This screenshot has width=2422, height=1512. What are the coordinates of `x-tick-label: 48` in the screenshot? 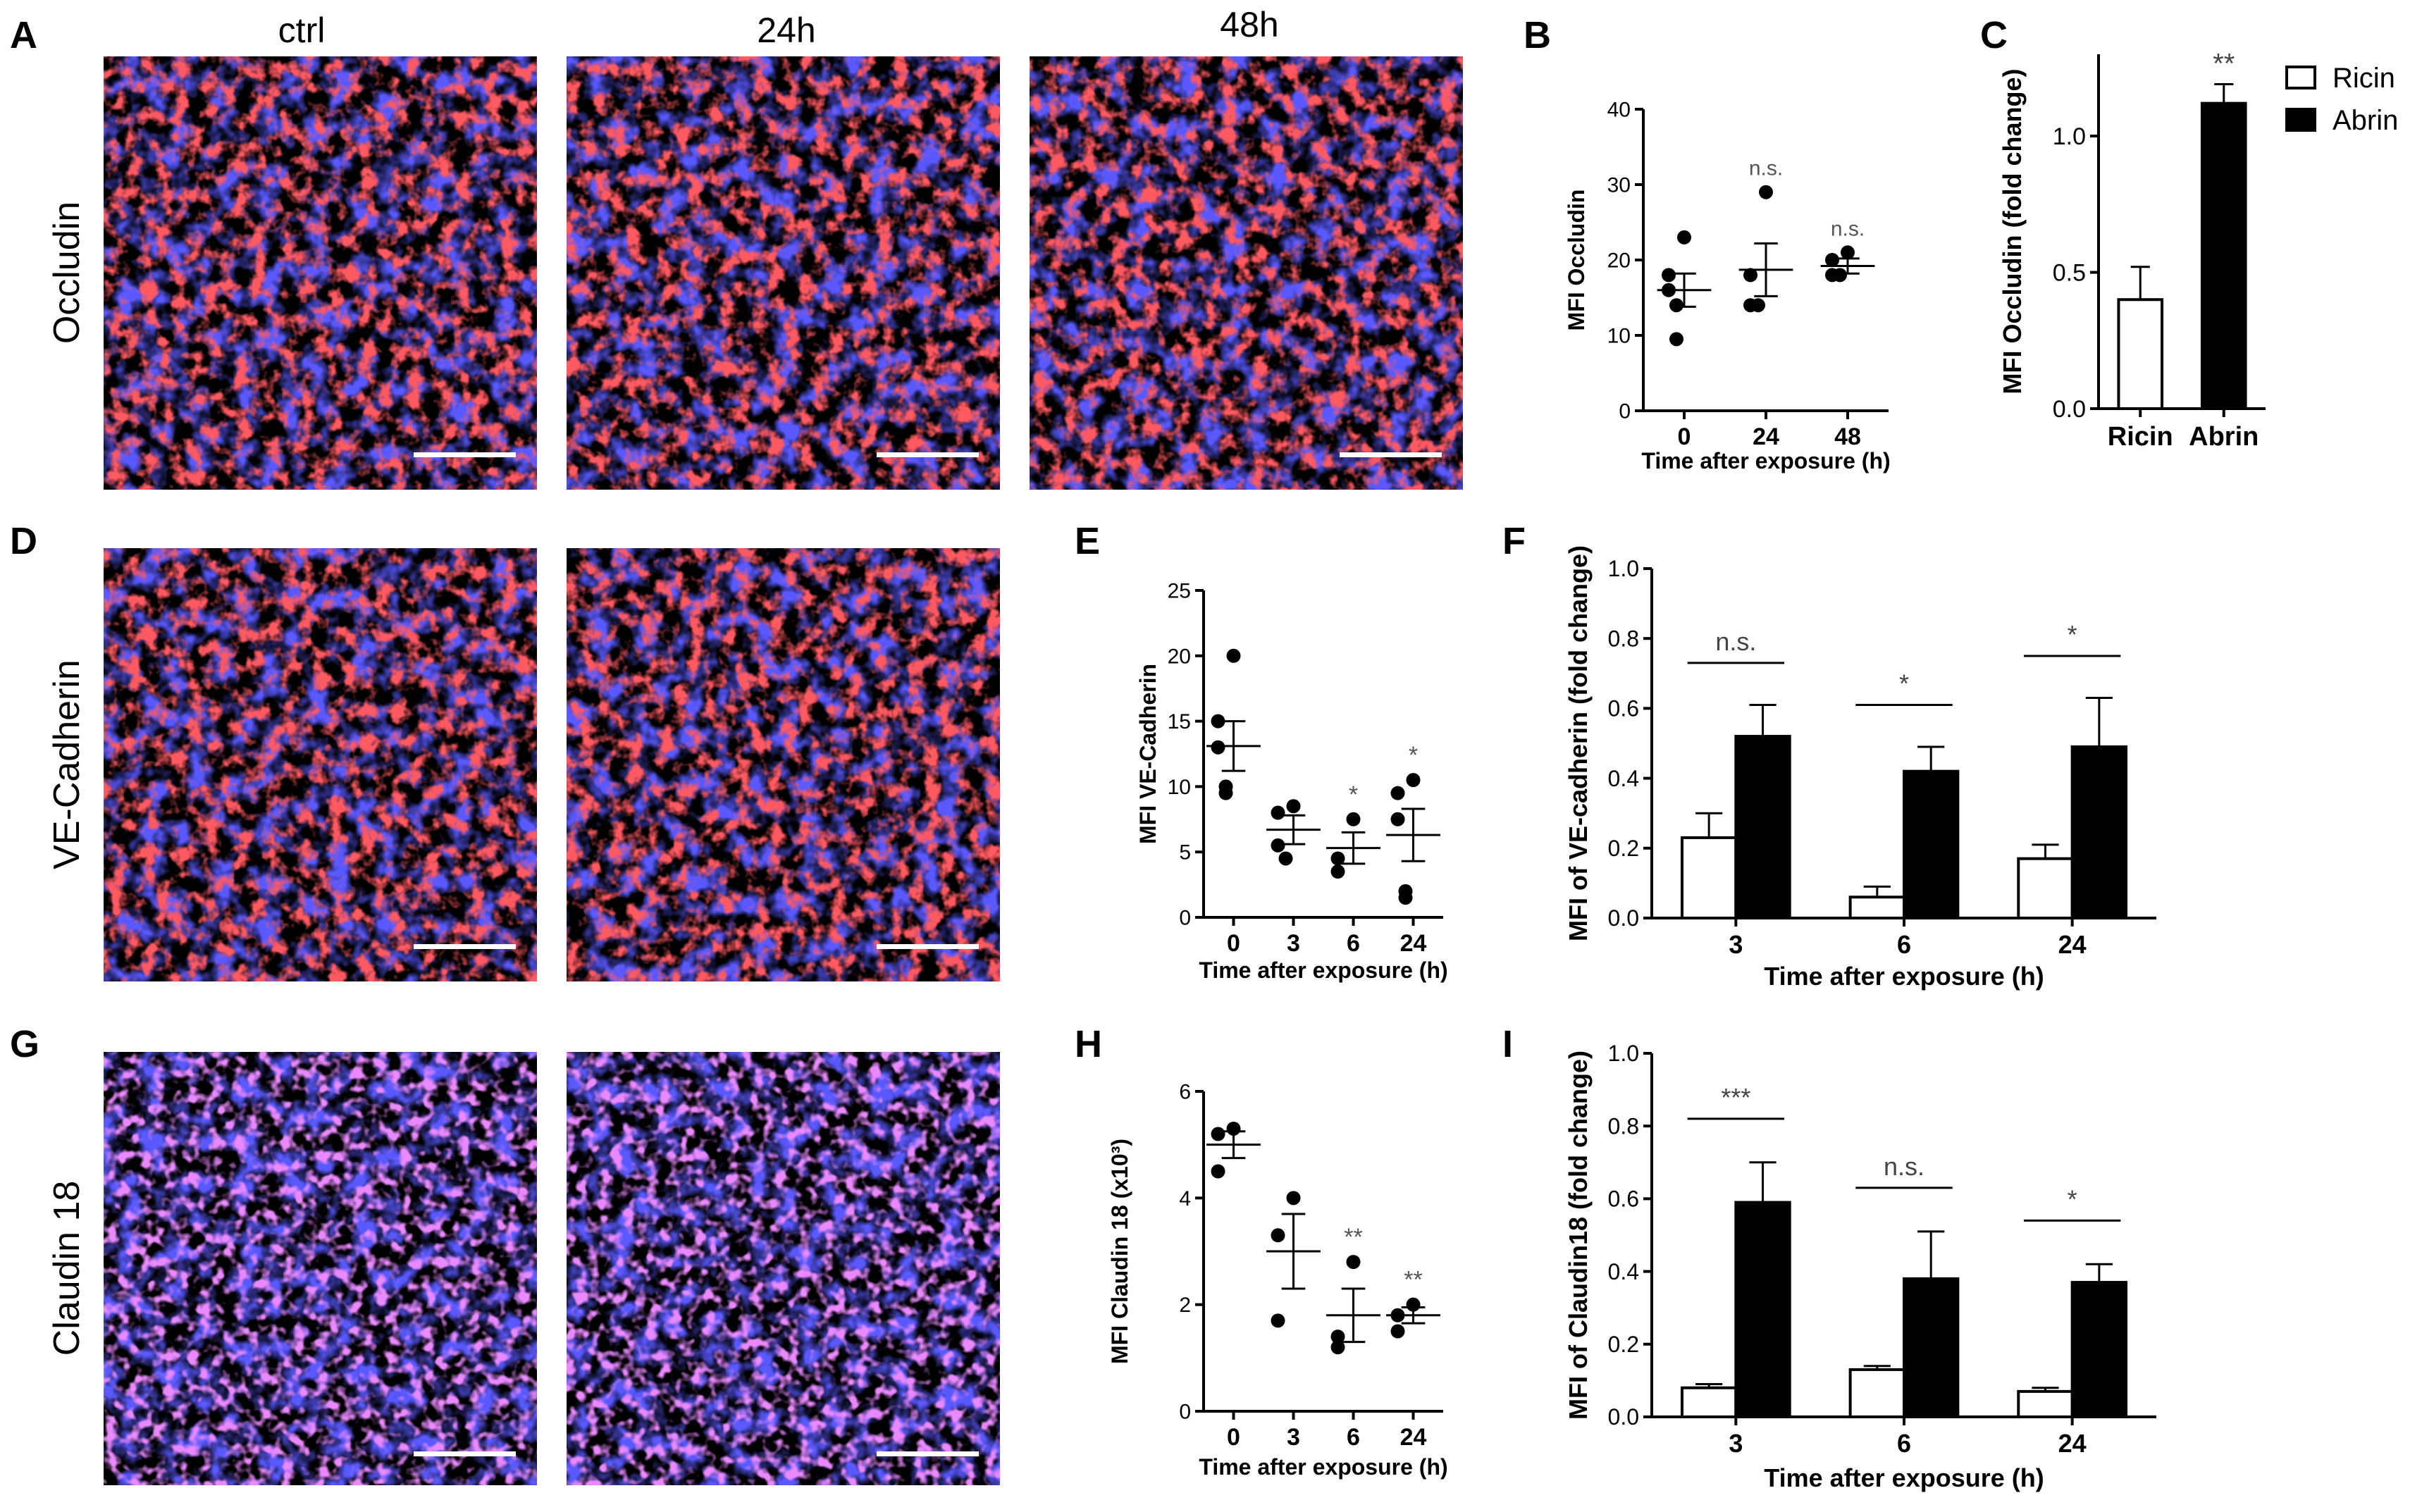 It's located at (1847, 436).